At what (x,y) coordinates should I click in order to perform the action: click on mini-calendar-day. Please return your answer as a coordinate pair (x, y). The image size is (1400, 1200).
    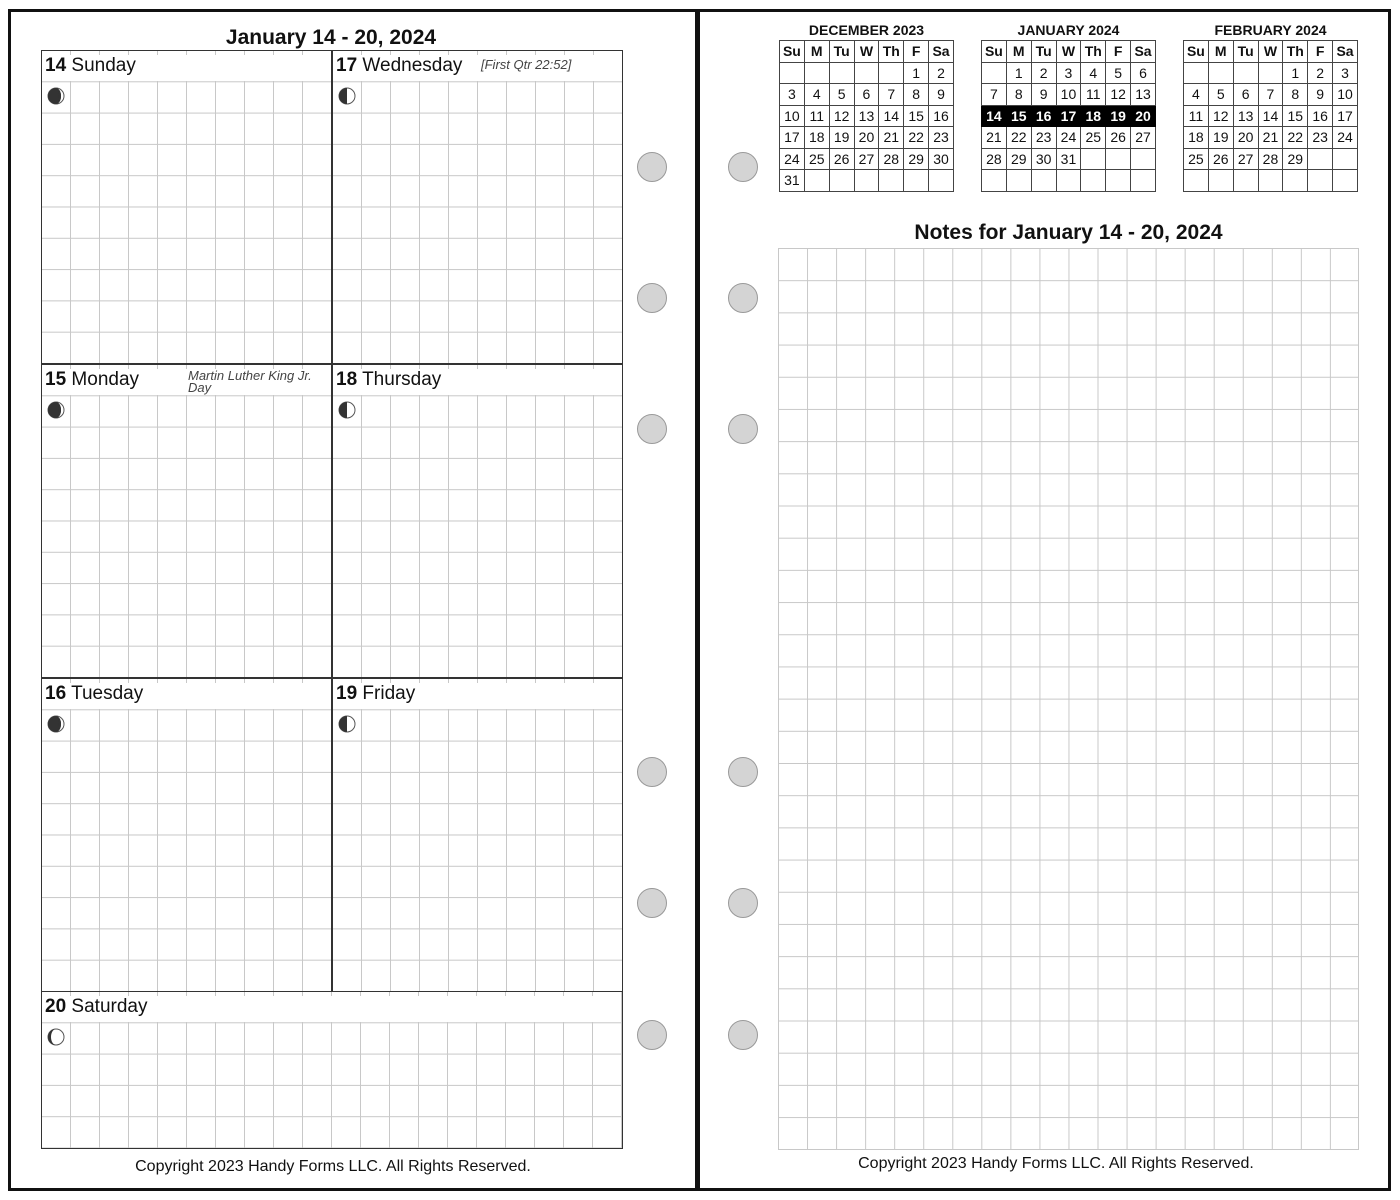
    Looking at the image, I should click on (994, 180).